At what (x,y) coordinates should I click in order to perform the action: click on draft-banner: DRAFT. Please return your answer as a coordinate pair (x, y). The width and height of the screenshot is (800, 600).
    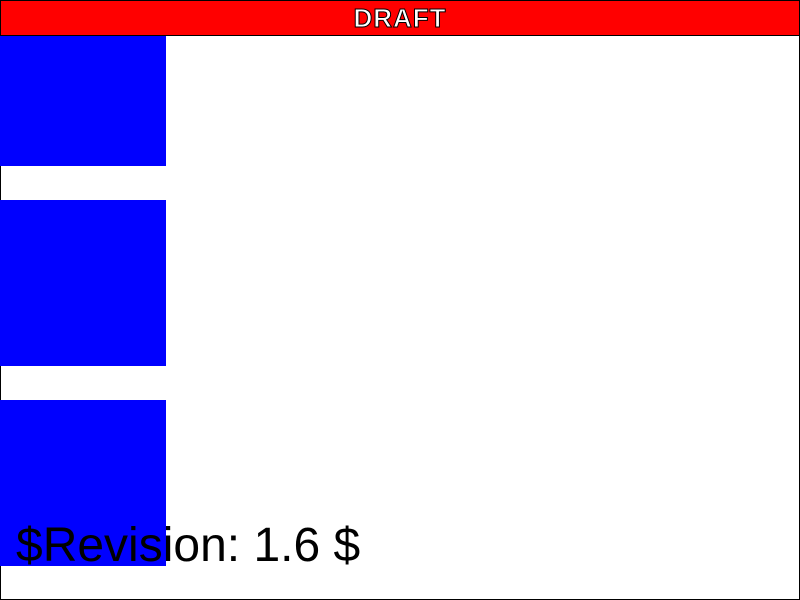
    Looking at the image, I should click on (400, 18).